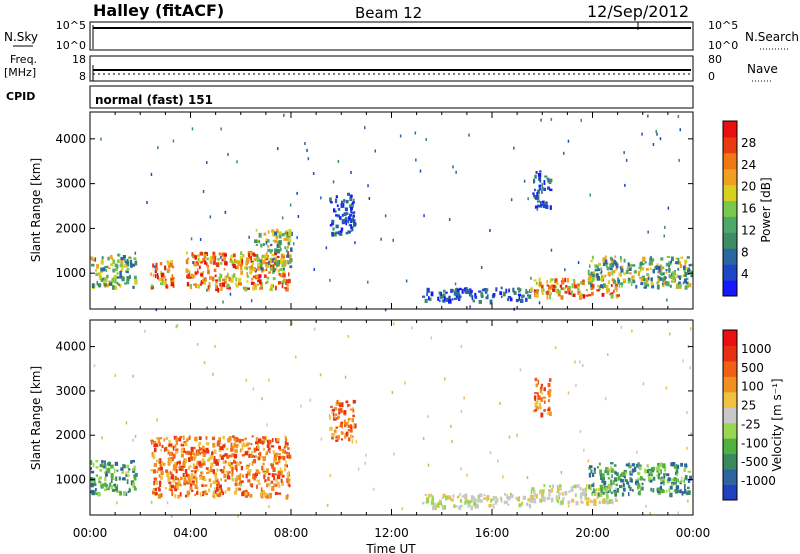  Describe the element at coordinates (754, 462) in the screenshot. I see `velocity-colorbar-tick: -500` at that location.